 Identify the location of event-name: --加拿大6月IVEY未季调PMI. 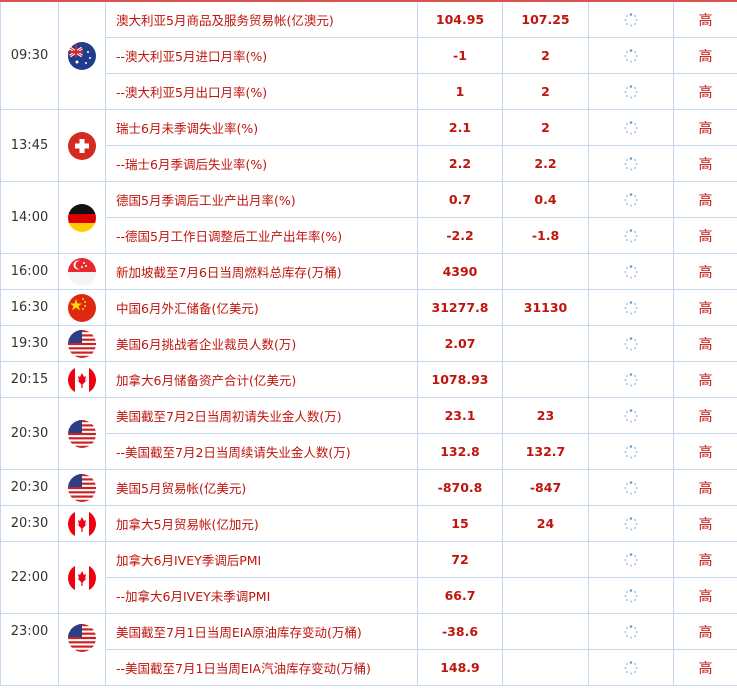
(261, 595).